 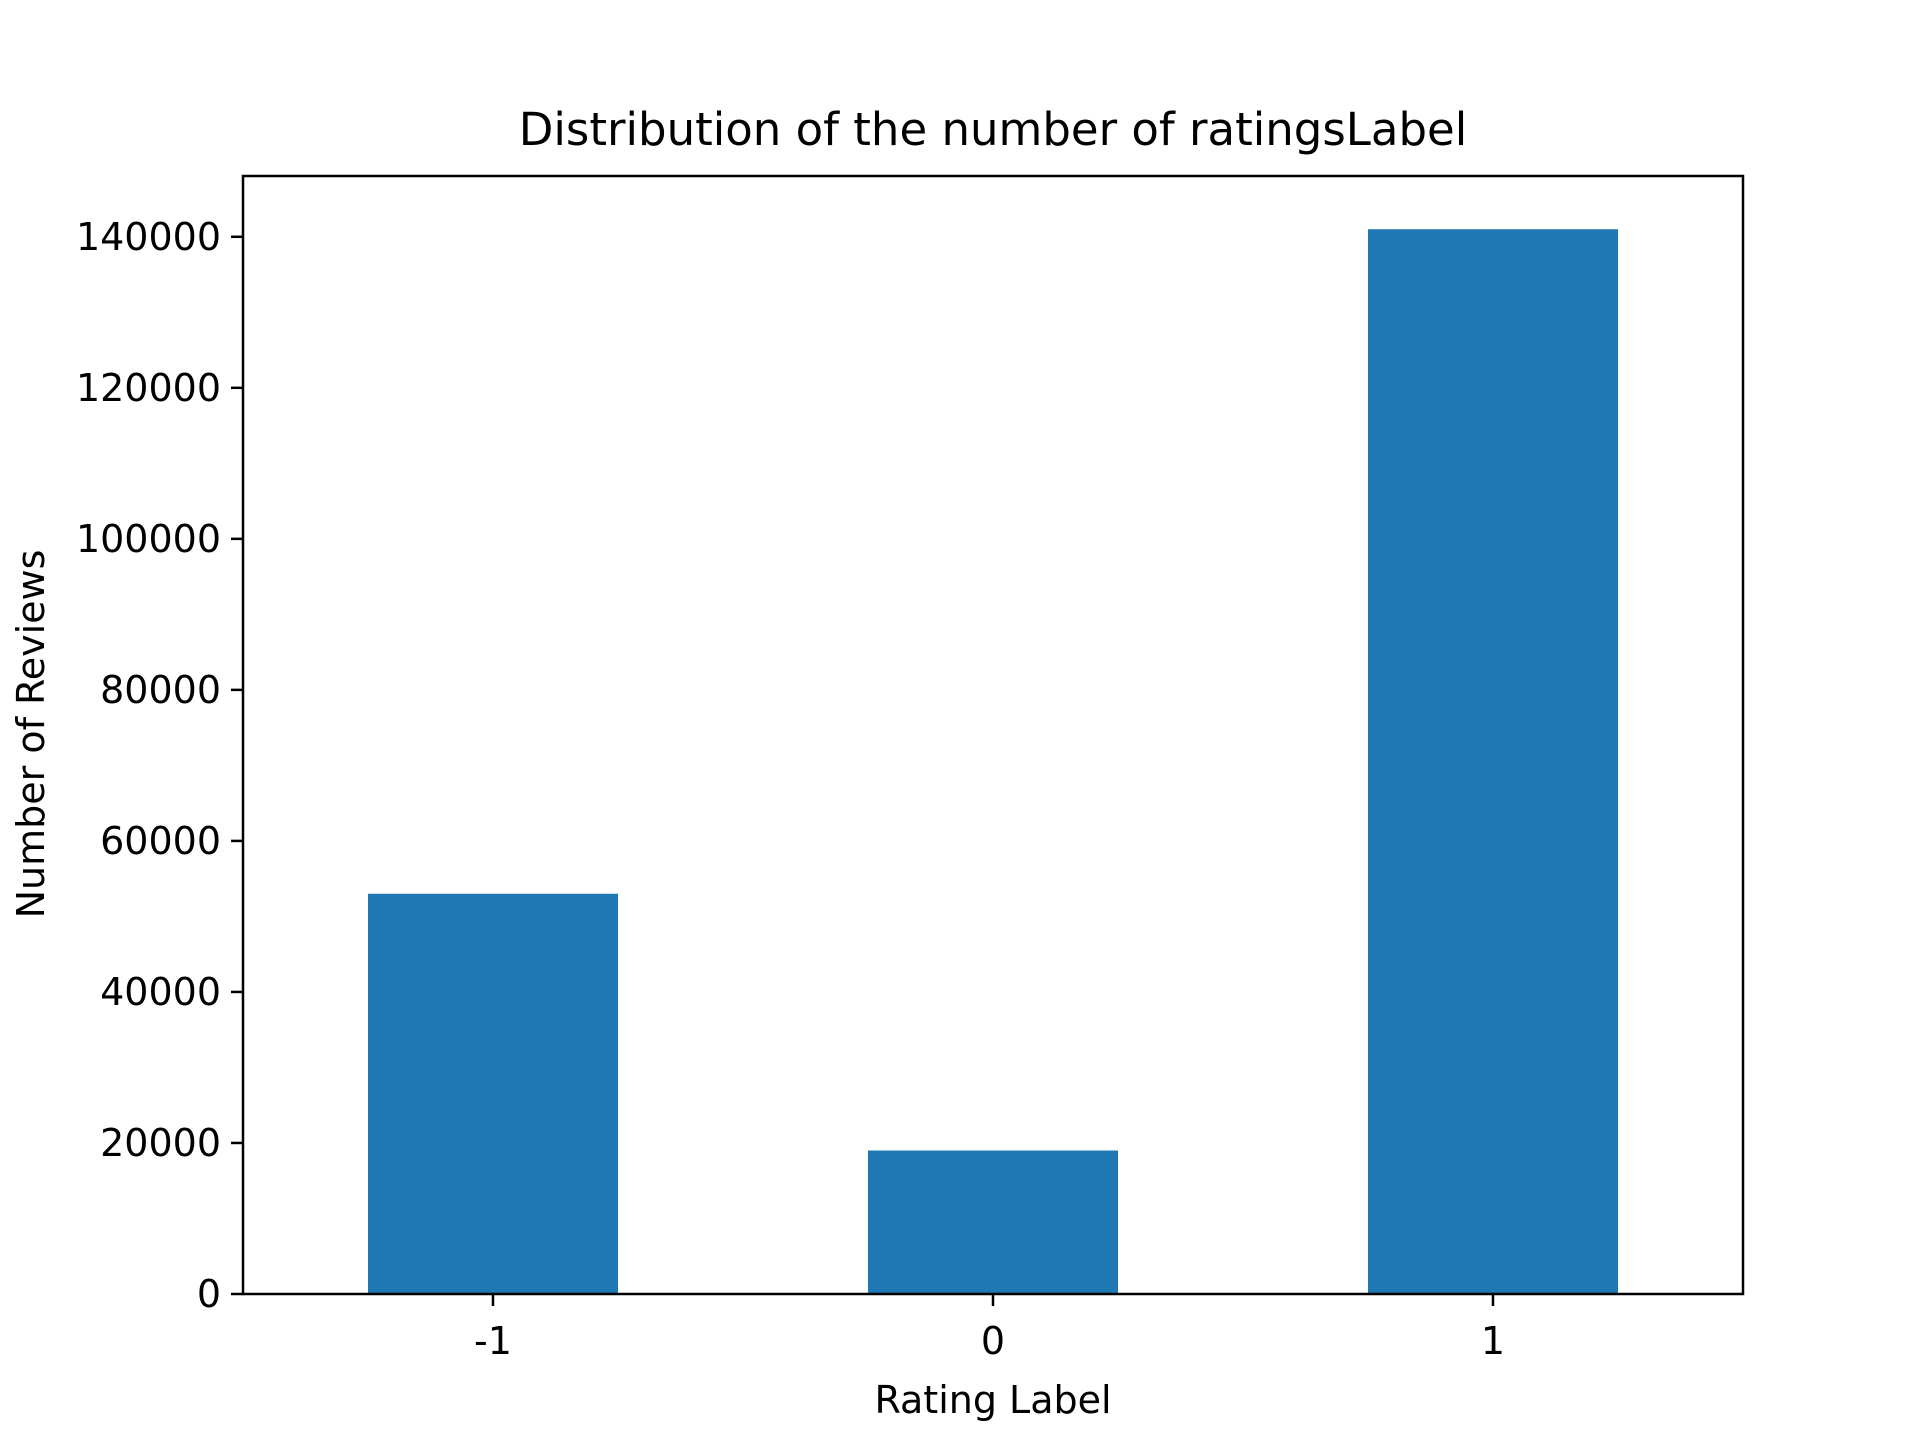 What do you see at coordinates (148, 237) in the screenshot?
I see `y-tick-label: 140000` at bounding box center [148, 237].